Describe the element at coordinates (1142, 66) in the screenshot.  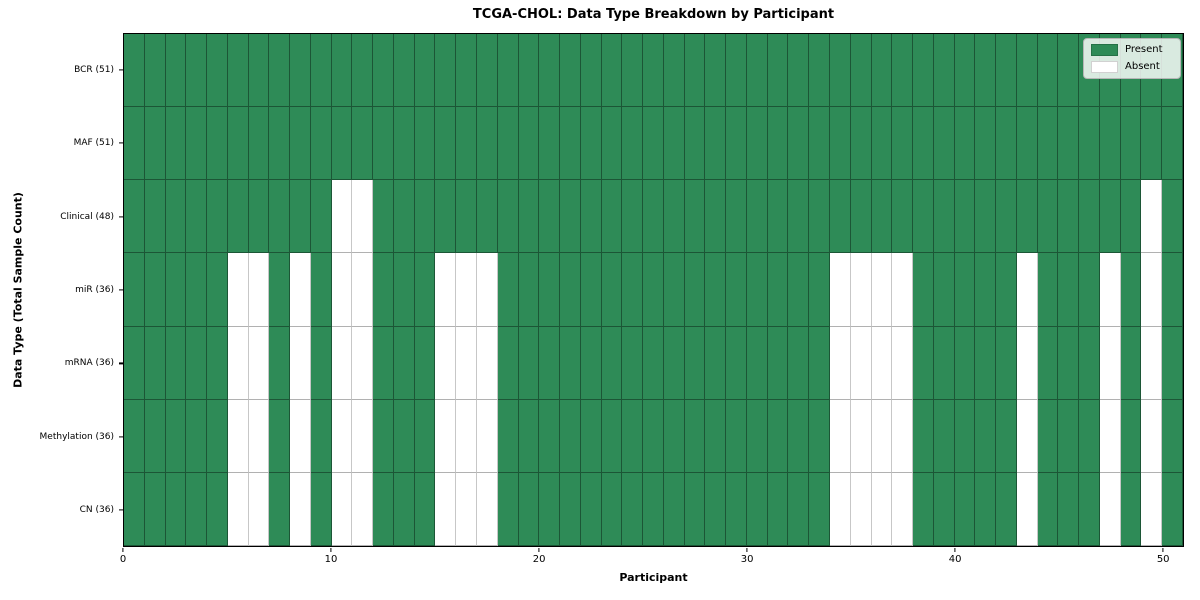
I see `legend-label-absent: Absent` at that location.